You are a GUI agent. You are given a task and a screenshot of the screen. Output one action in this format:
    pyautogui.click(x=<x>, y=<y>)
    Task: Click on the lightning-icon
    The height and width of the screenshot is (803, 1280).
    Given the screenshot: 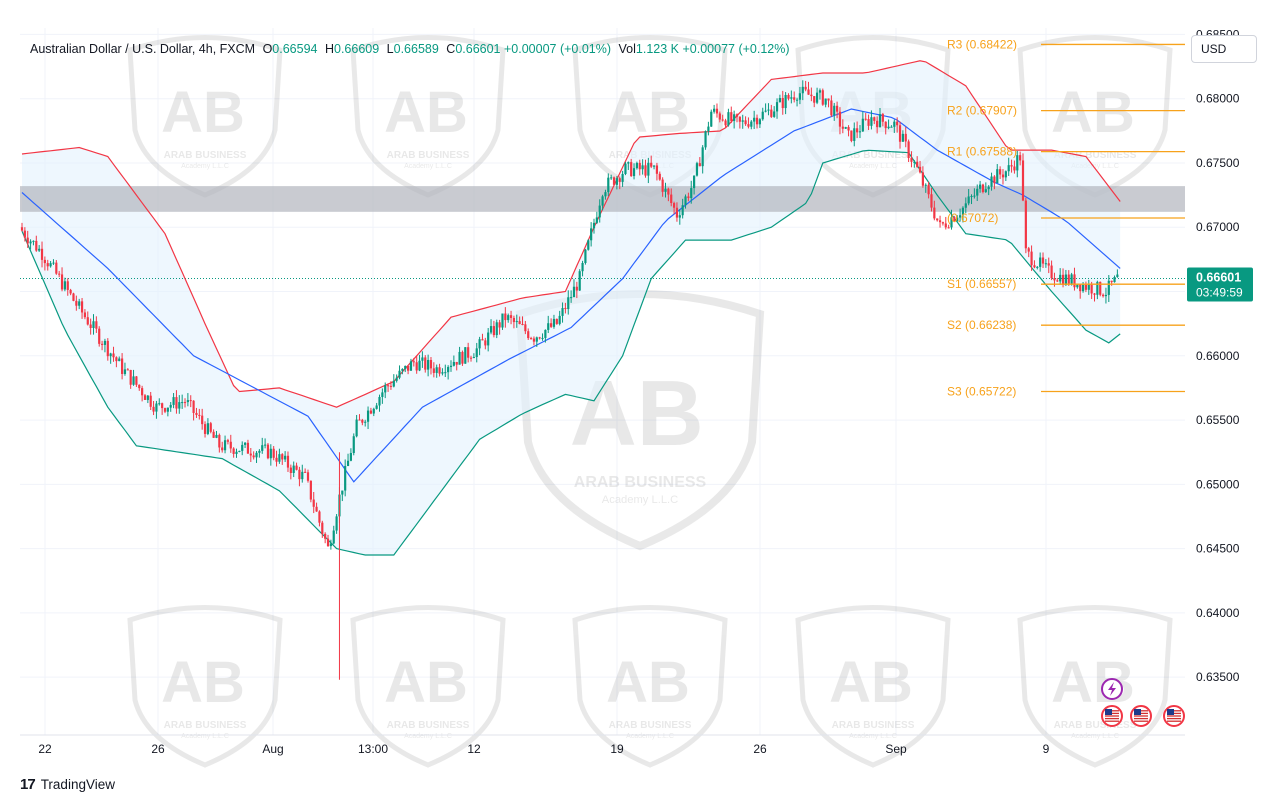 What is the action you would take?
    pyautogui.click(x=1112, y=689)
    